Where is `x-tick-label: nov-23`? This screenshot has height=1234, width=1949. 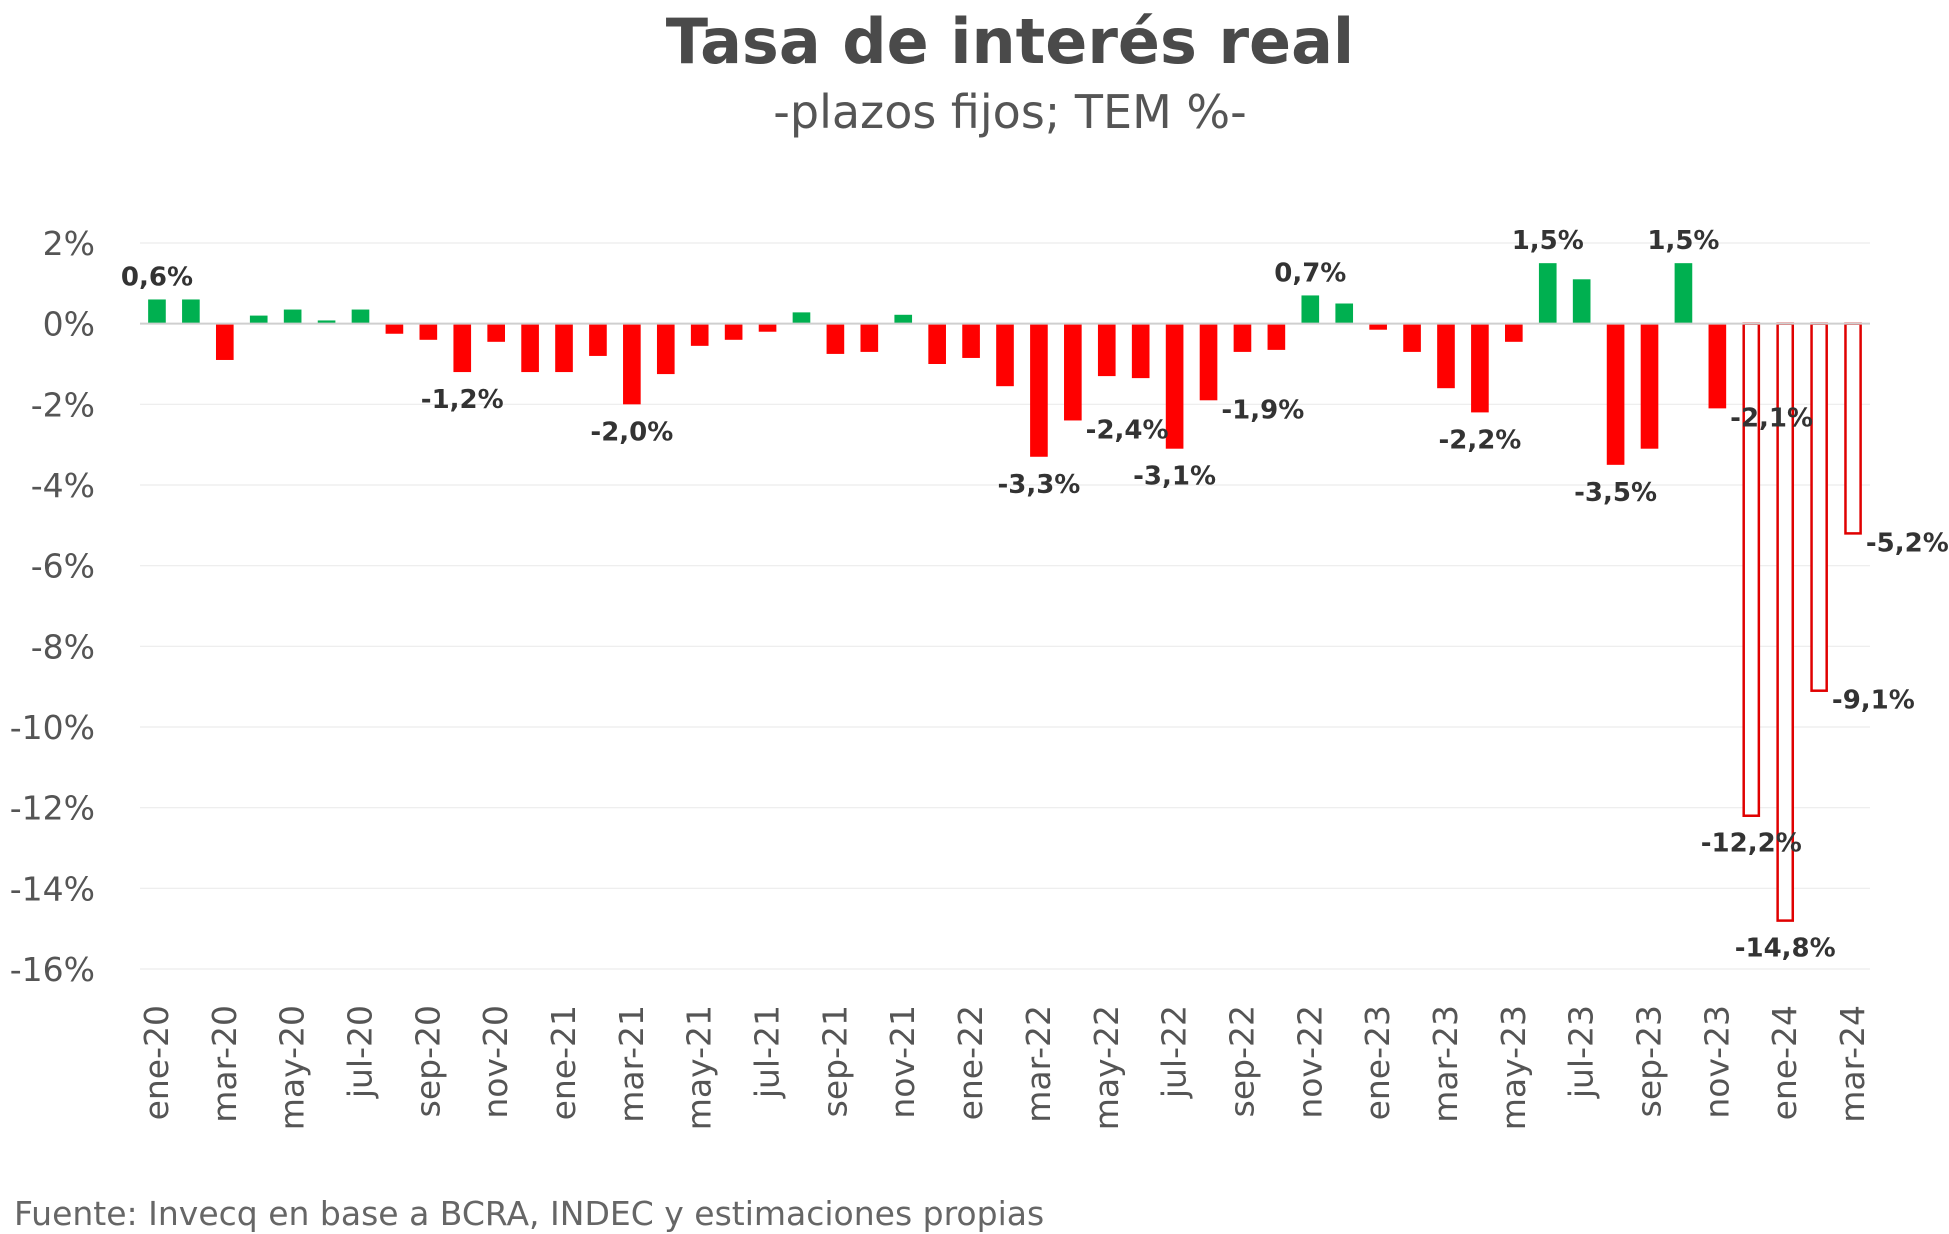
x-tick-label: nov-23 is located at coordinates (1716, 1062).